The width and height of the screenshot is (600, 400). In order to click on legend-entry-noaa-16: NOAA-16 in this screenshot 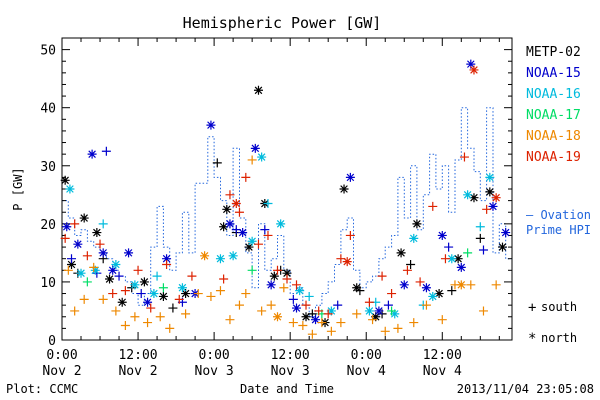, I will do `click(553, 94)`.